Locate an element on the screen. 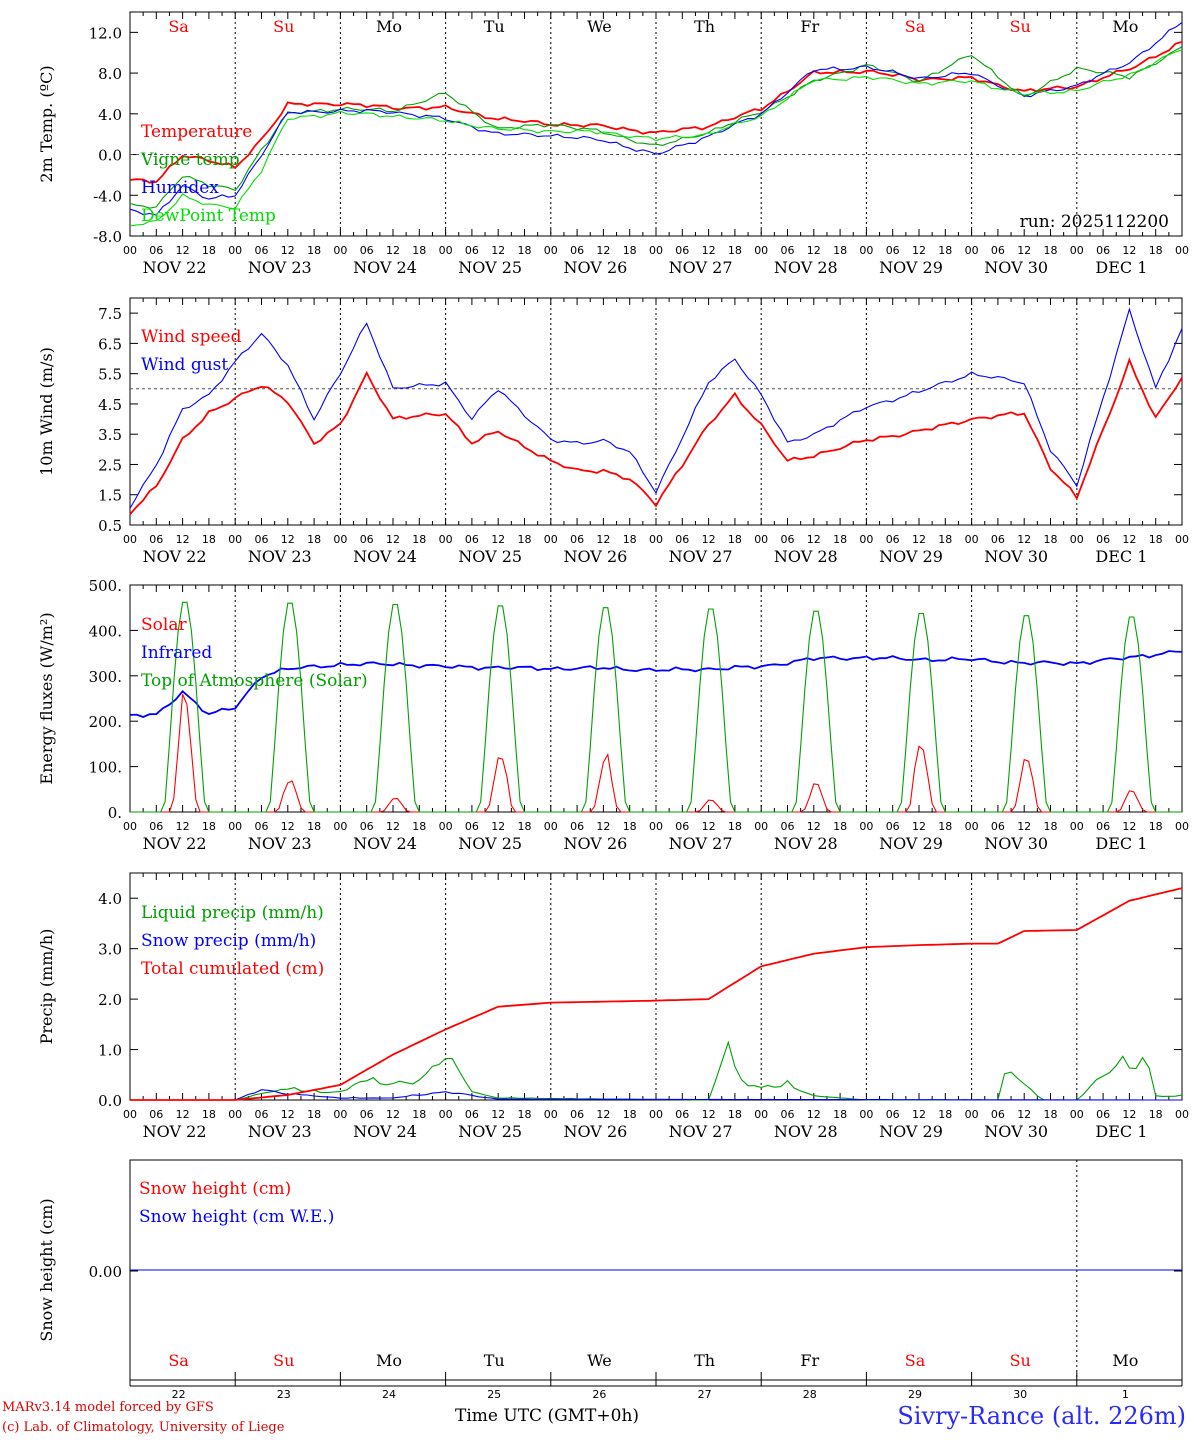 This screenshot has width=1194, height=1440. weekday-label: Mo is located at coordinates (389, 1360).